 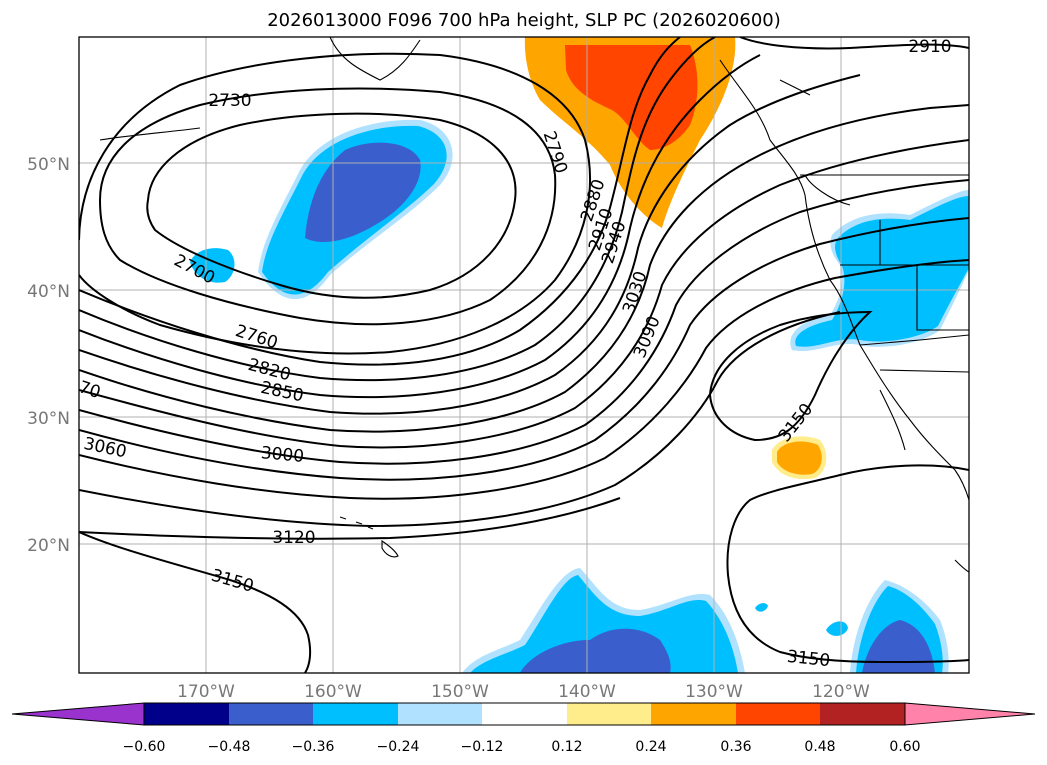 What do you see at coordinates (78, 714) in the screenshot?
I see `colorbar-extend-low` at bounding box center [78, 714].